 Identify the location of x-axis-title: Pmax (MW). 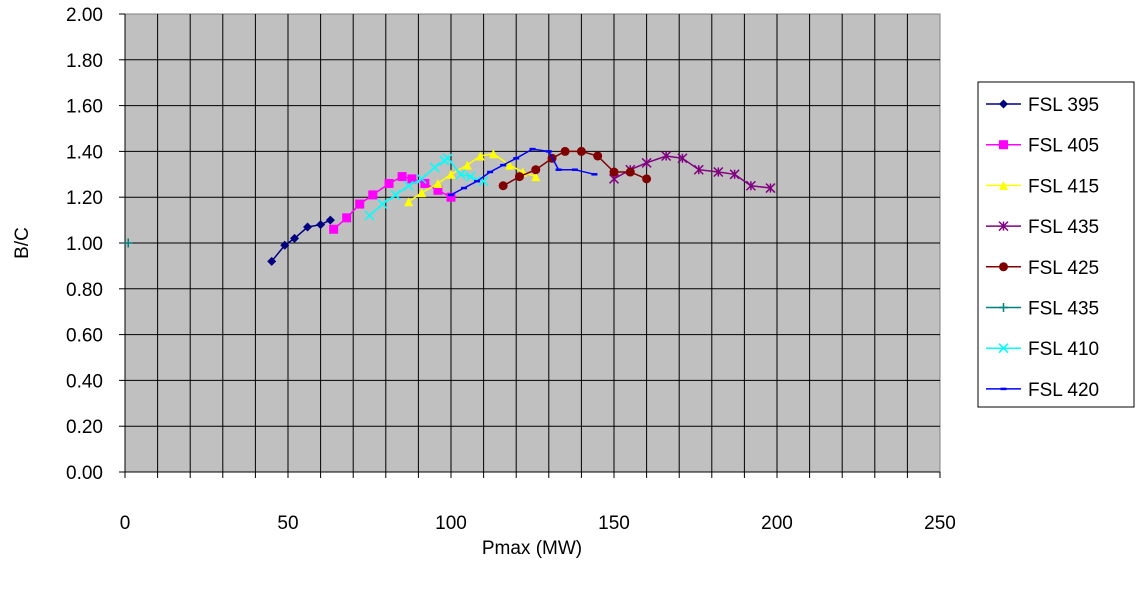
(532, 548).